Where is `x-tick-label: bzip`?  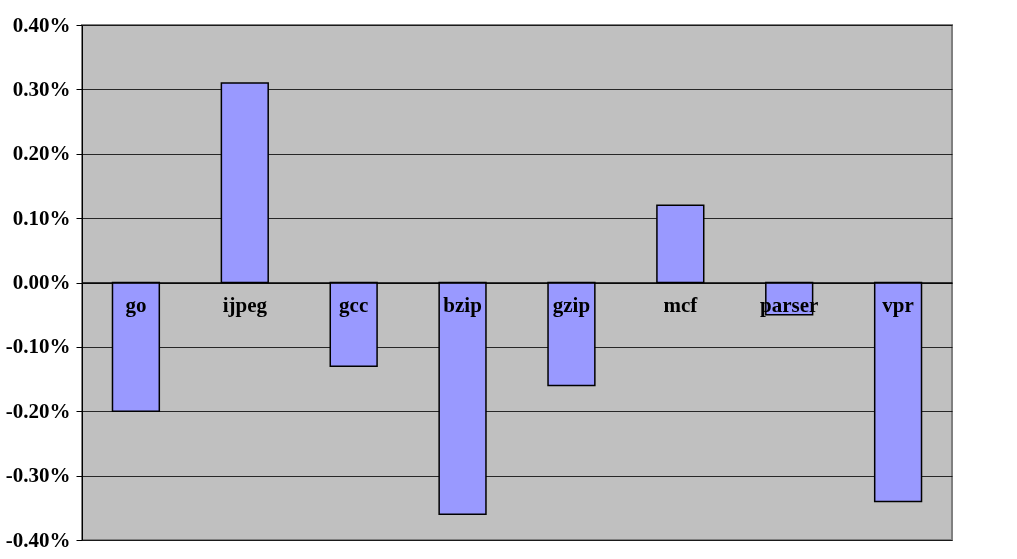
x-tick-label: bzip is located at coordinates (462, 305).